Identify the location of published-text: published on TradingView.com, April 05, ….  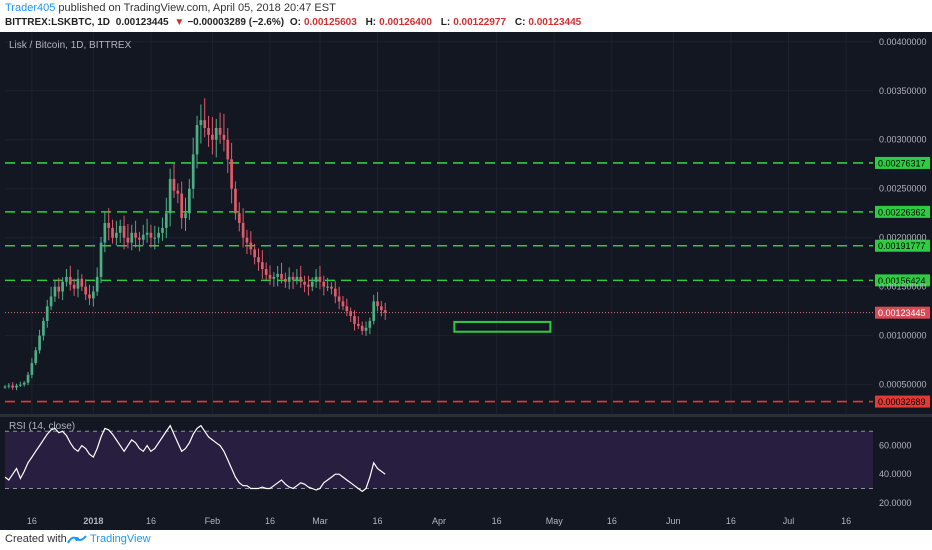
(197, 8).